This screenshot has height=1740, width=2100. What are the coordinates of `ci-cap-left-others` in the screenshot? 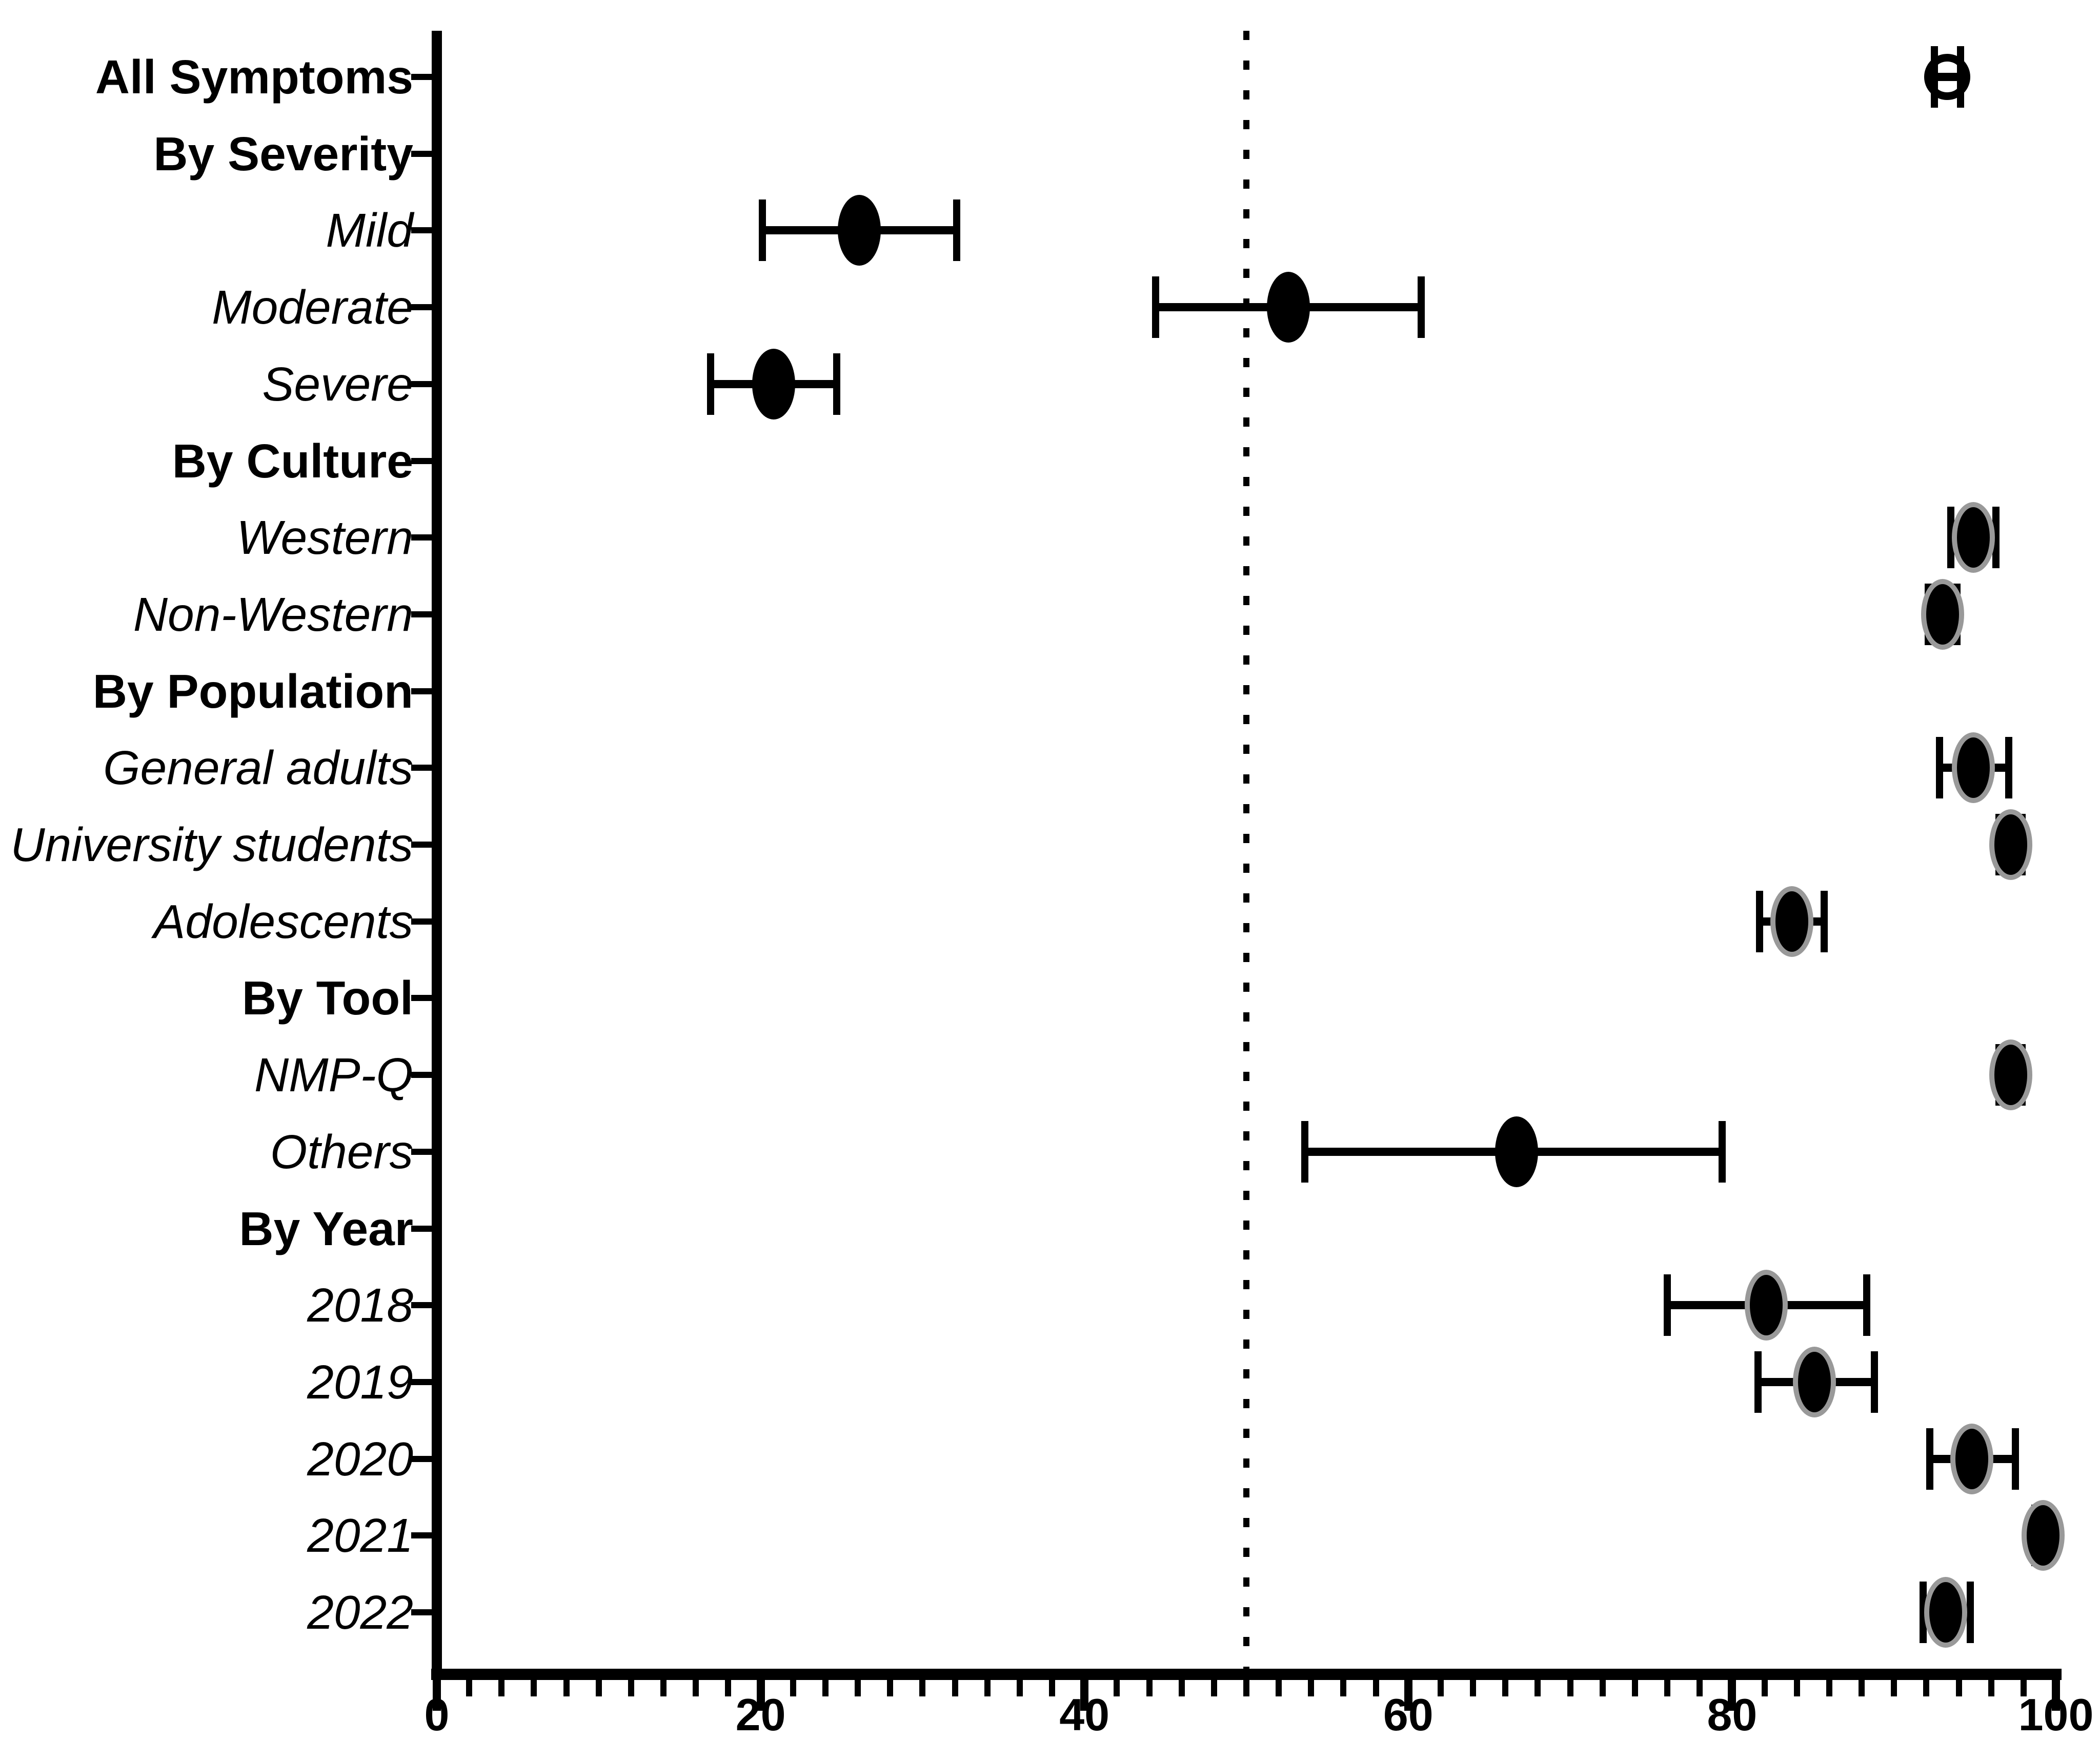 It's located at (1304, 1152).